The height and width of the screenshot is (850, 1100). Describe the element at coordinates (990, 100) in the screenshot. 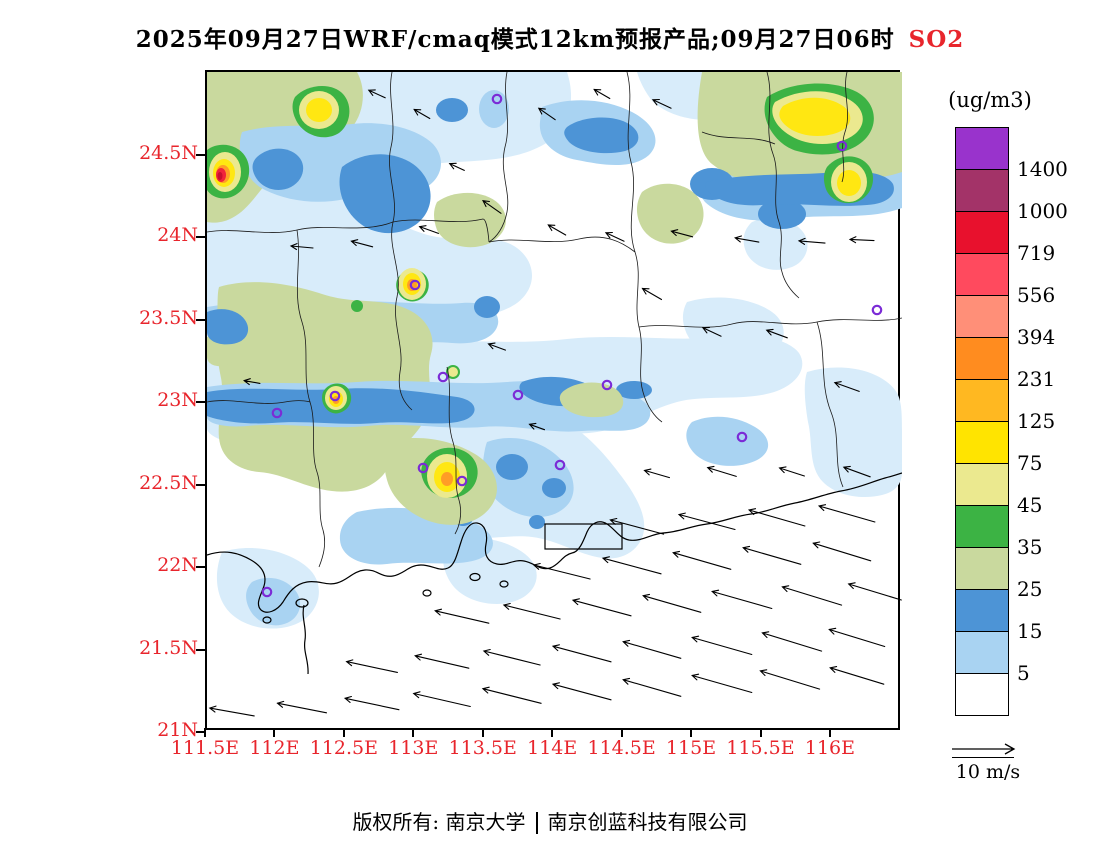

I see `colorbar-unit-label: (ug/m3)` at that location.